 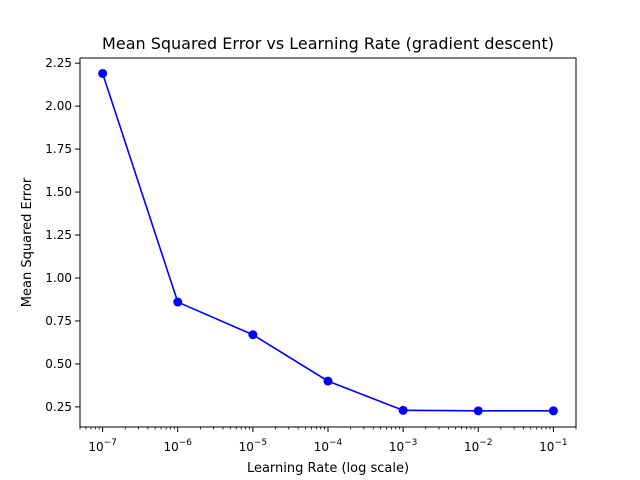 I want to click on y-tick-label: 2.25, so click(x=58, y=63).